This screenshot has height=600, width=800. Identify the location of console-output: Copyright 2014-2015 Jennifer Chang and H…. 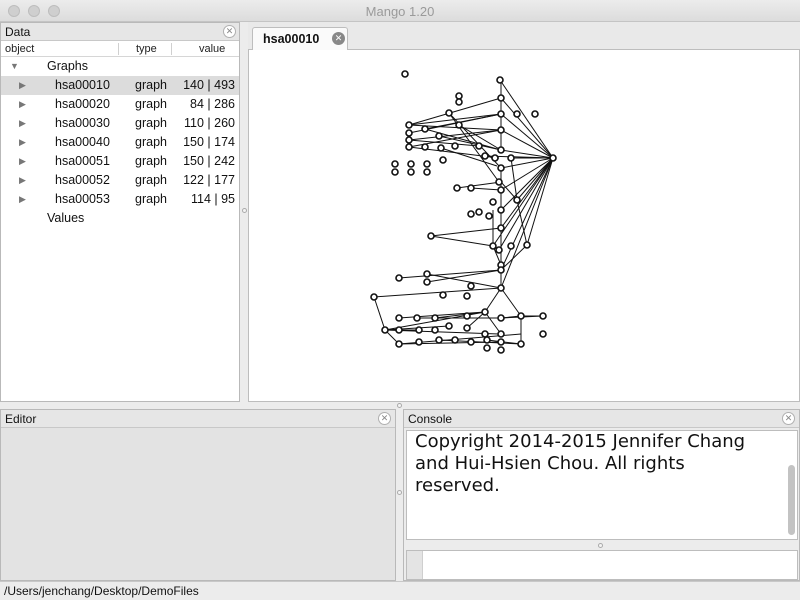
(602, 485).